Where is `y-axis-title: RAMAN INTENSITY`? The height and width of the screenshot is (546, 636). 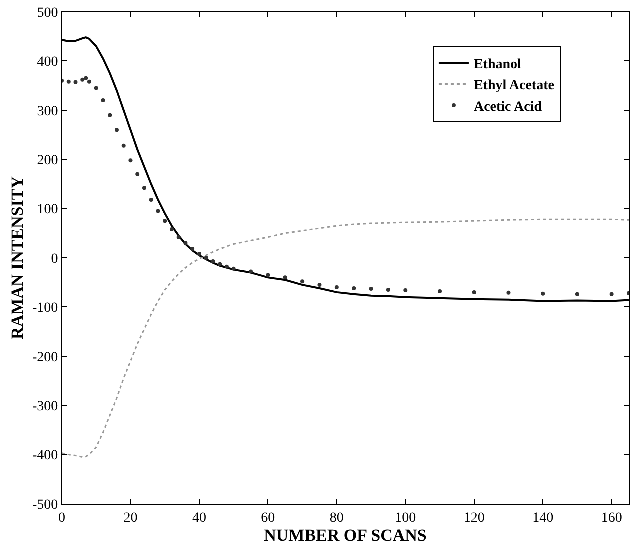
y-axis-title: RAMAN INTENSITY is located at coordinates (18, 258).